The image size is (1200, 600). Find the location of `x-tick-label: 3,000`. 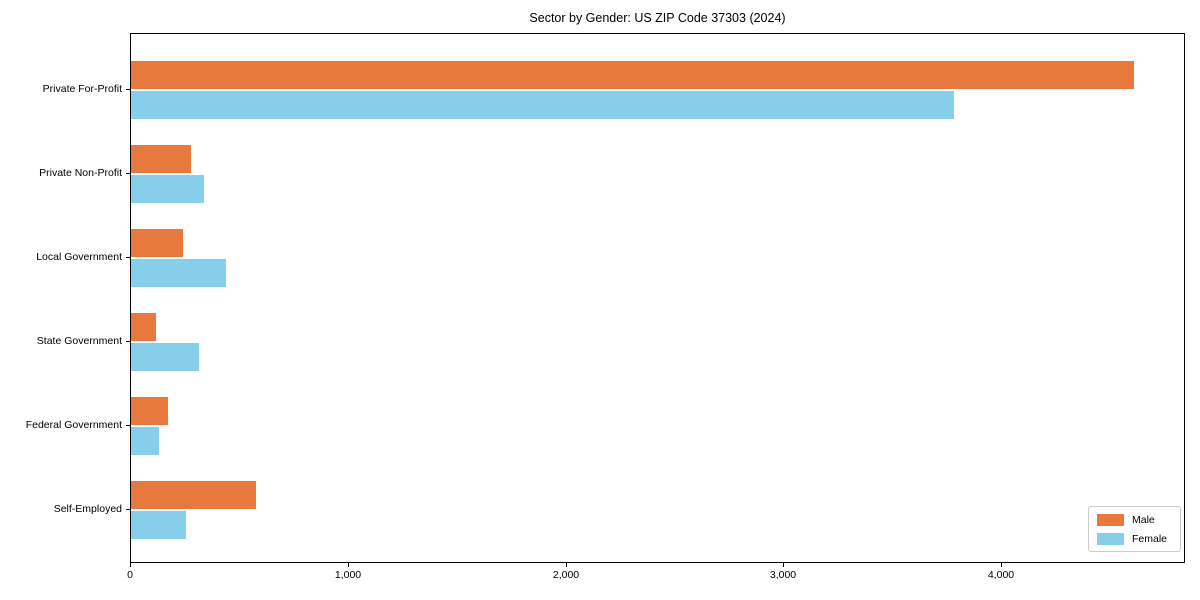

x-tick-label: 3,000 is located at coordinates (783, 575).